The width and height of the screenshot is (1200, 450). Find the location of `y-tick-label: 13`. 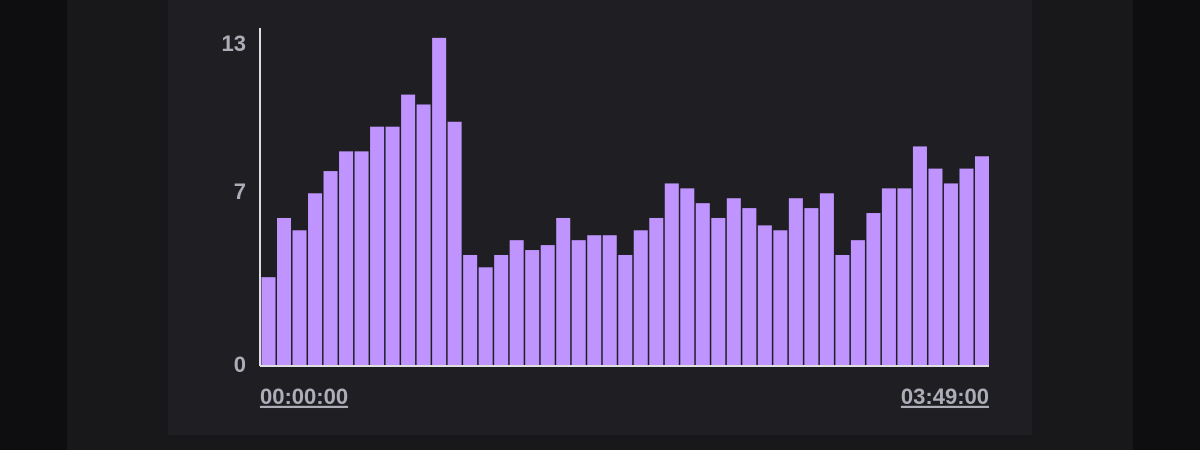

y-tick-label: 13 is located at coordinates (234, 43).